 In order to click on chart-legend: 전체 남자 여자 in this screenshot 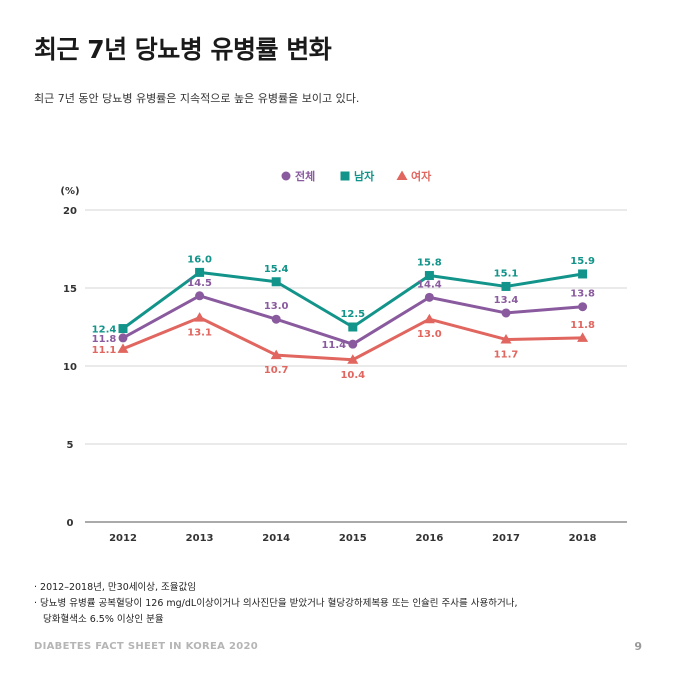, I will do `click(356, 176)`.